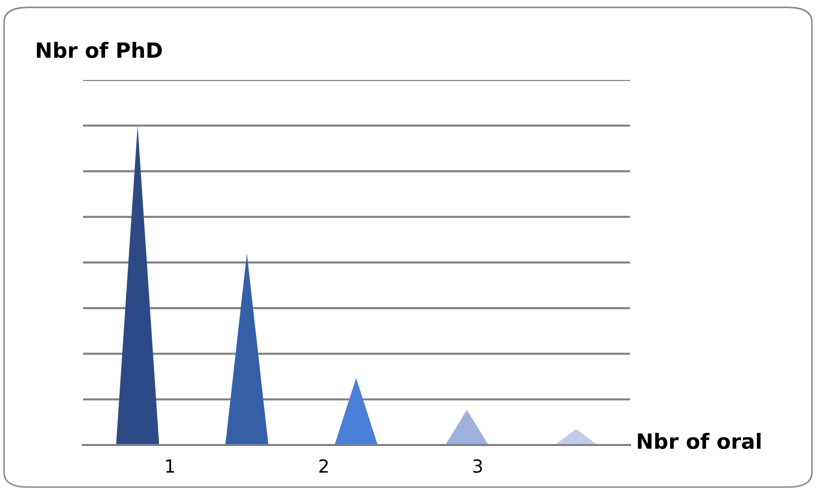 The image size is (816, 492). What do you see at coordinates (477, 466) in the screenshot?
I see `x-tick-label: 3` at bounding box center [477, 466].